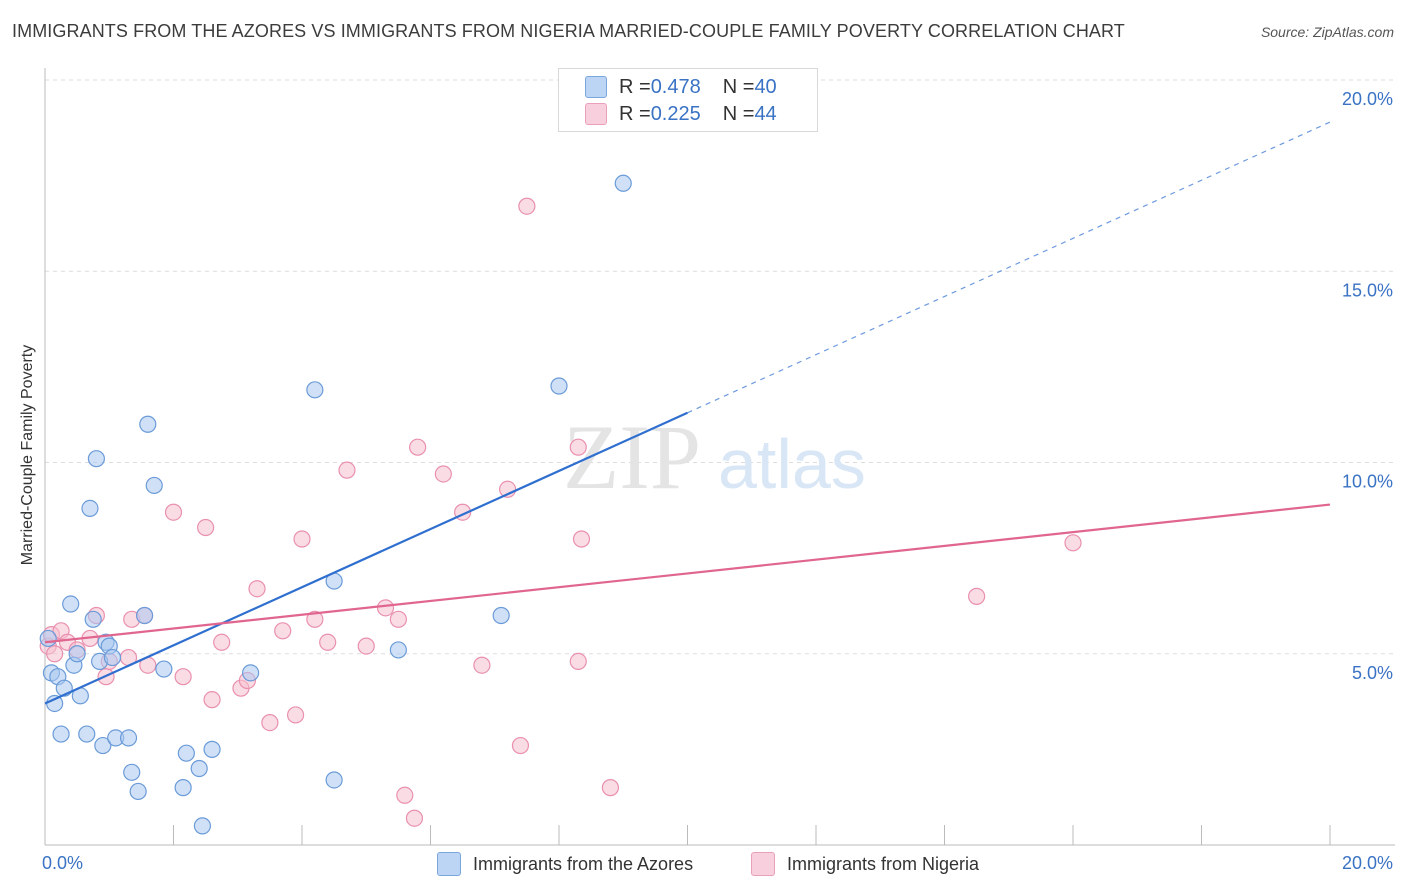 The width and height of the screenshot is (1406, 892). What do you see at coordinates (1367, 99) in the screenshot?
I see `y-tick-label: 20.0%` at bounding box center [1367, 99].